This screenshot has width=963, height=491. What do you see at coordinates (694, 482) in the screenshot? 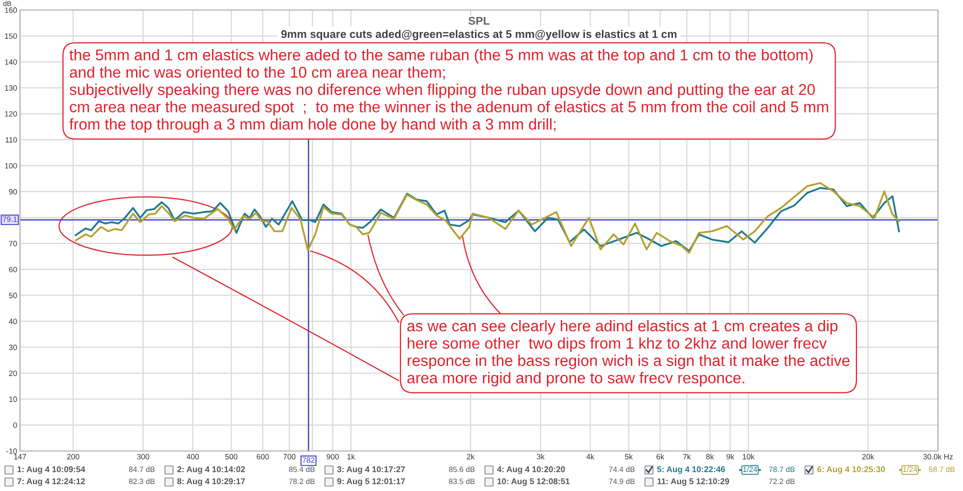
I see `text: 11: Aug 5 12:10:29` at bounding box center [694, 482].